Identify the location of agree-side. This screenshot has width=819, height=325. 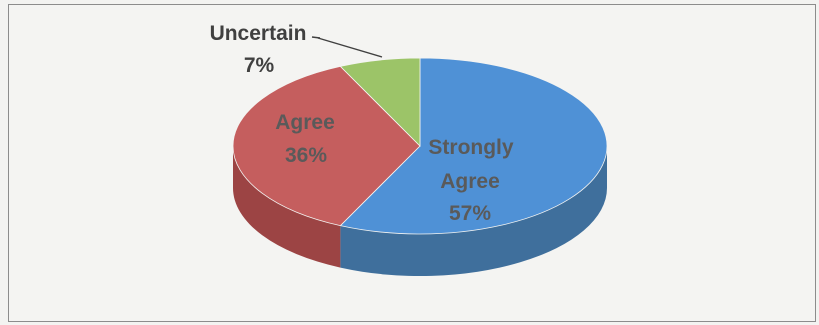
(287, 207).